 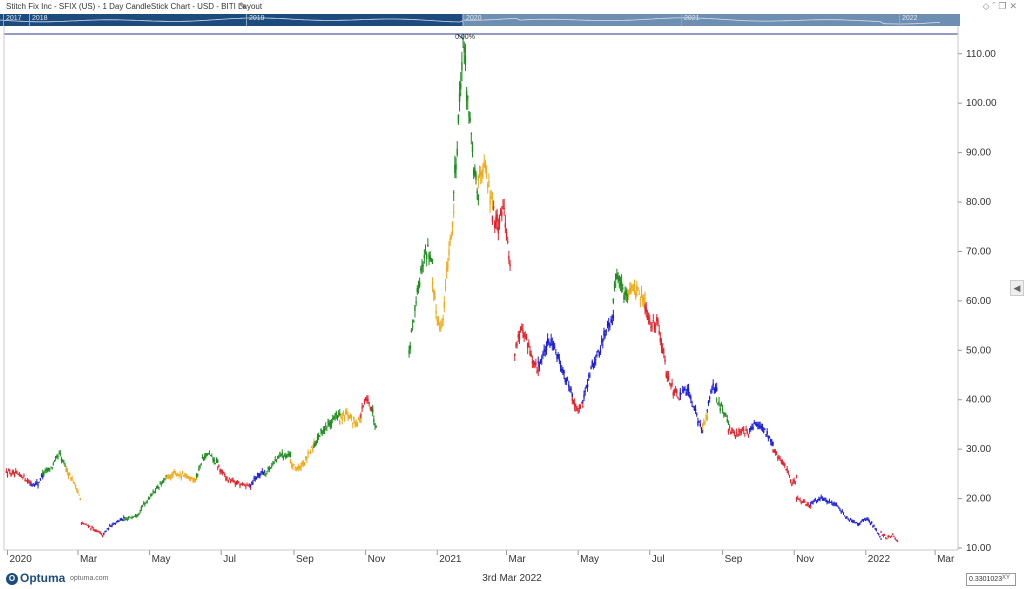 I want to click on y-tick-label: 20.00, so click(x=978, y=499).